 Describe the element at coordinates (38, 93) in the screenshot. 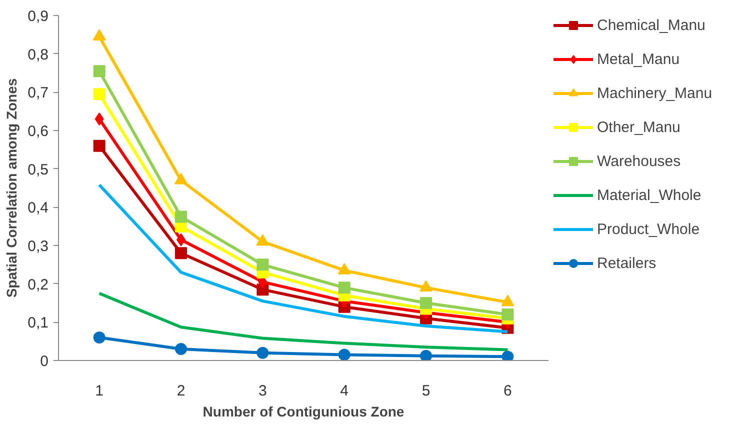

I see `y-tick-label: 0,7` at that location.